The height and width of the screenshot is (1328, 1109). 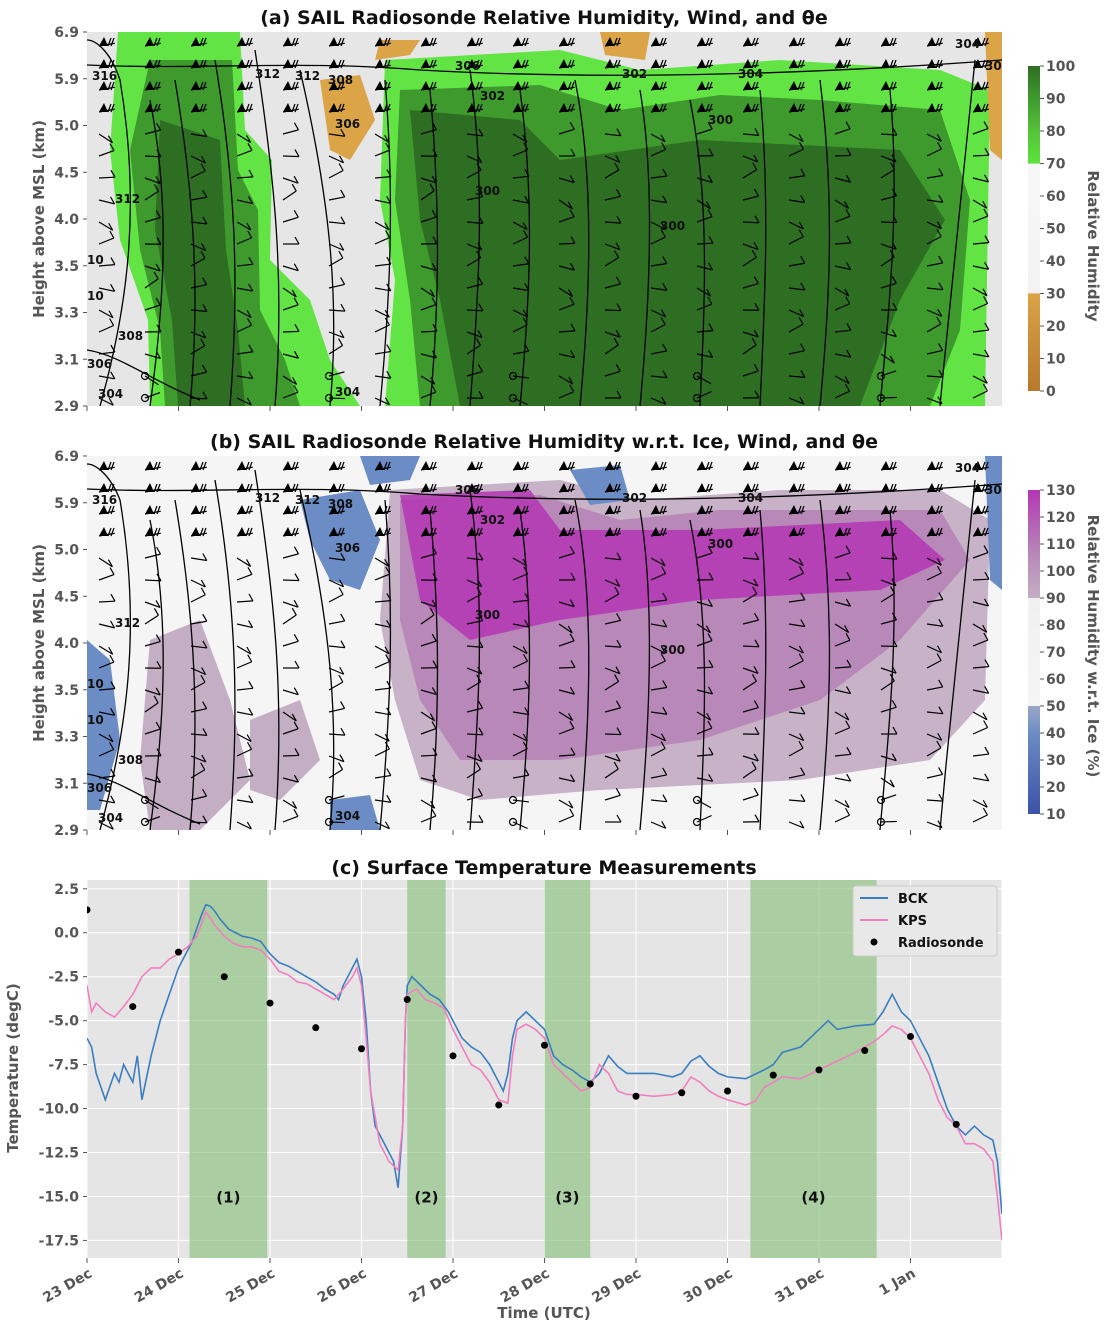 I want to click on legend-bck: BCK, so click(x=913, y=899).